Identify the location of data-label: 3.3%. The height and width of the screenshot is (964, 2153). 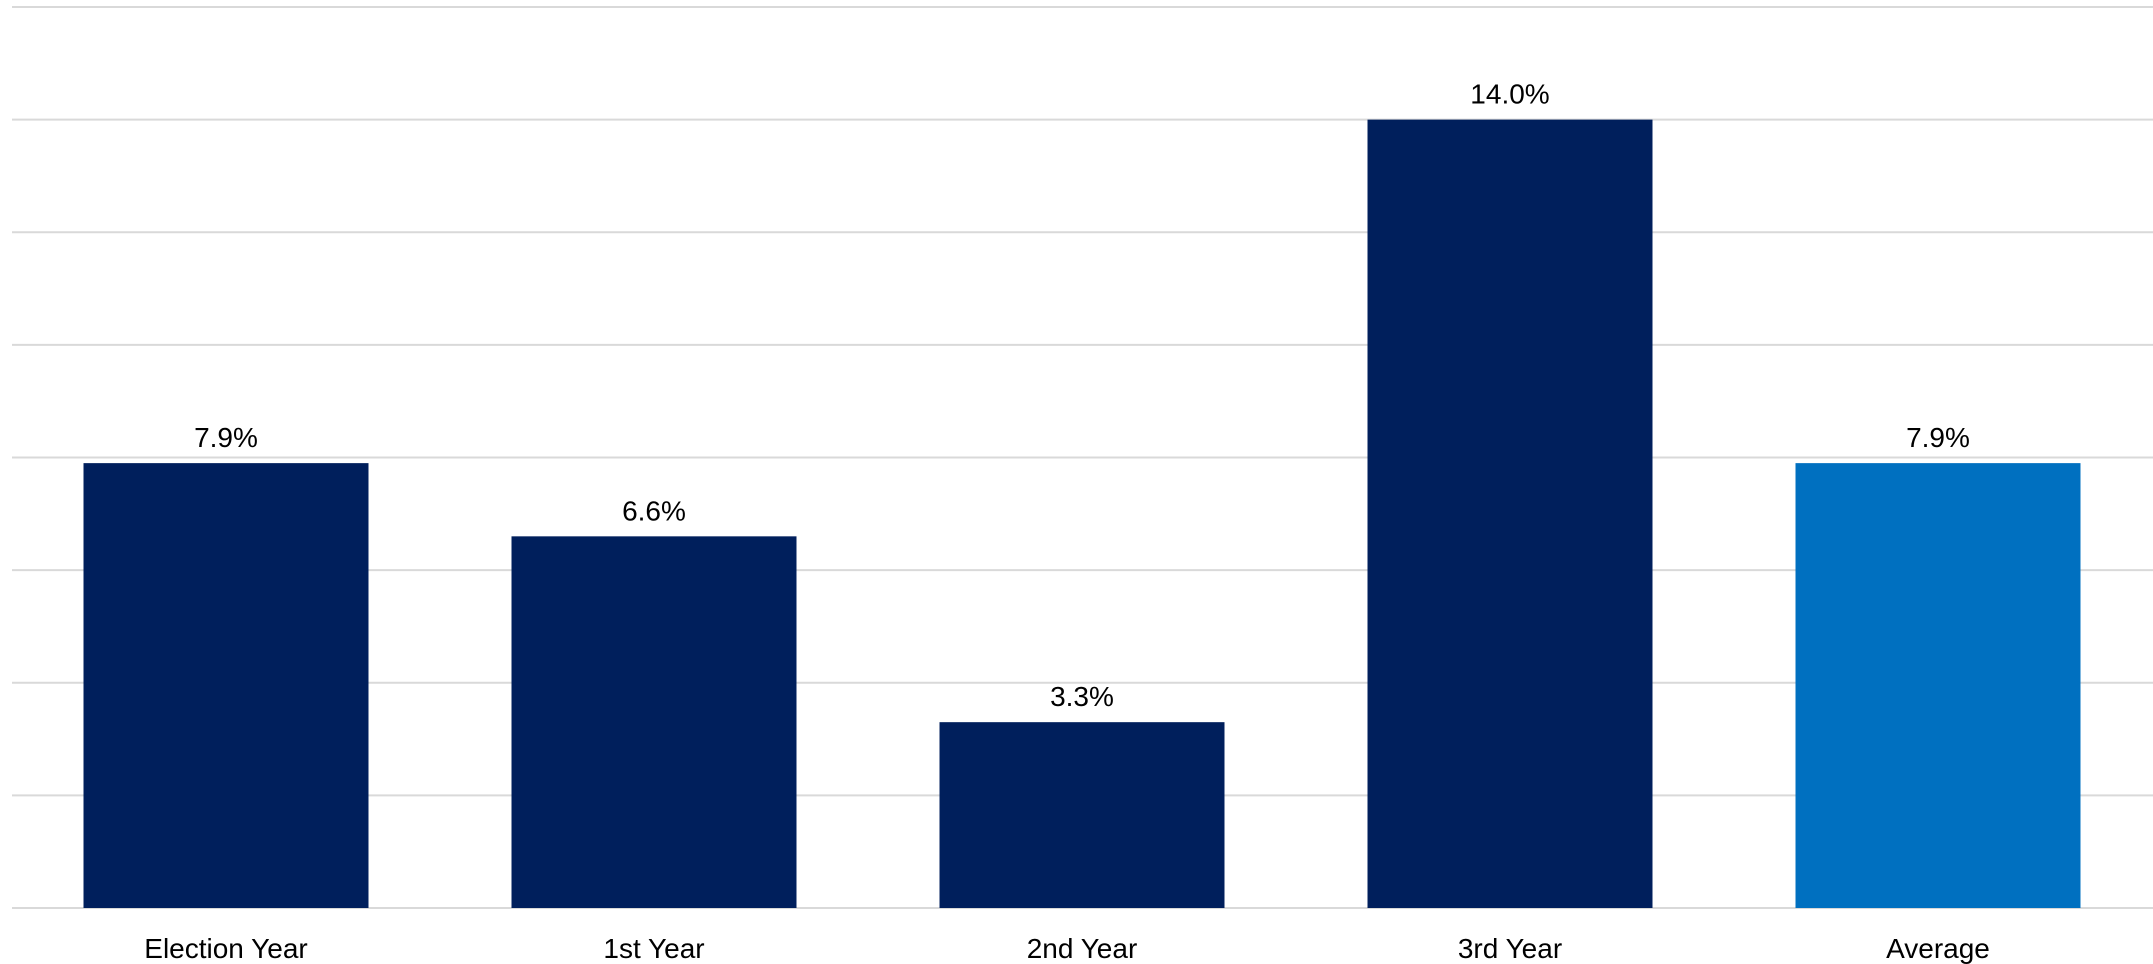
(1082, 696).